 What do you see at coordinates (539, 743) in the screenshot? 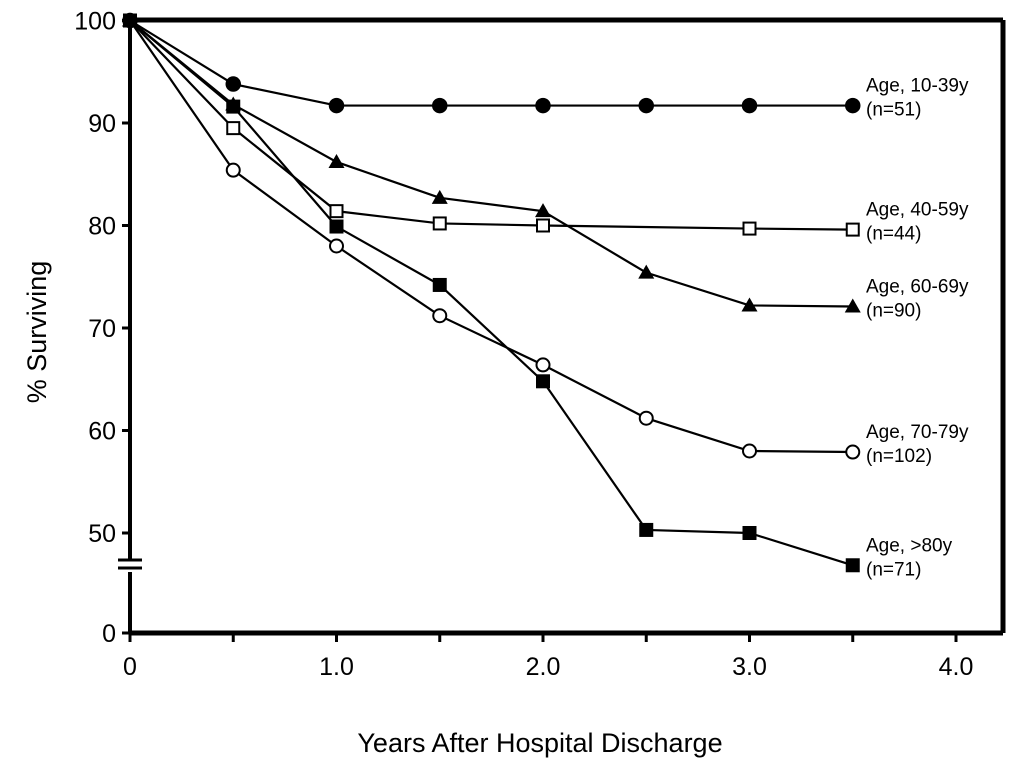
I see `x-axis-title: Years After Hospital Discharge` at bounding box center [539, 743].